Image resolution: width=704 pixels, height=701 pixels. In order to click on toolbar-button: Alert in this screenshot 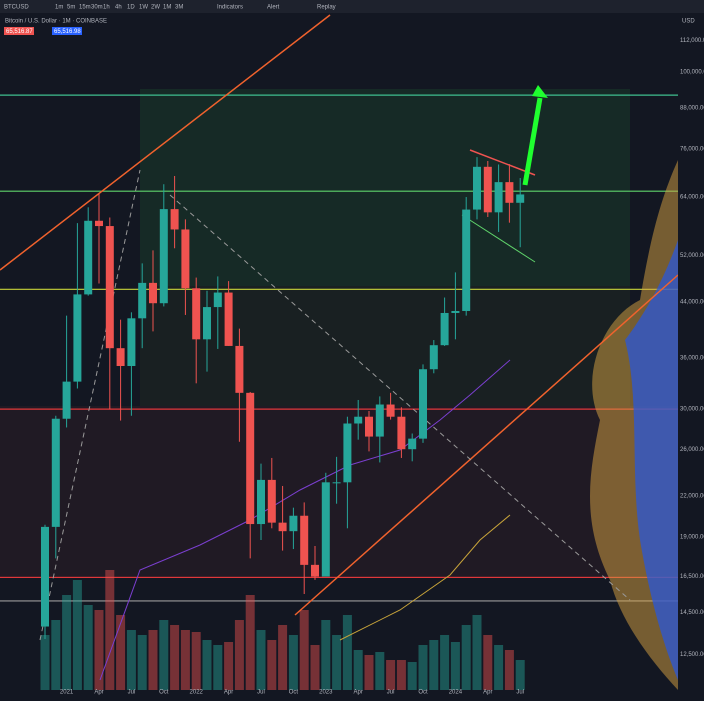, I will do `click(273, 8)`.